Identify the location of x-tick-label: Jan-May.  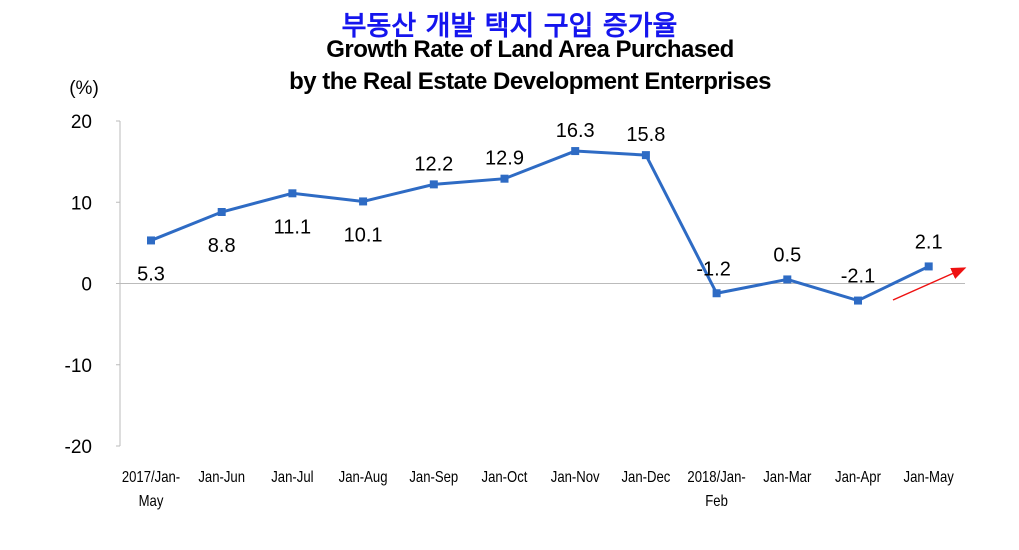
(929, 477).